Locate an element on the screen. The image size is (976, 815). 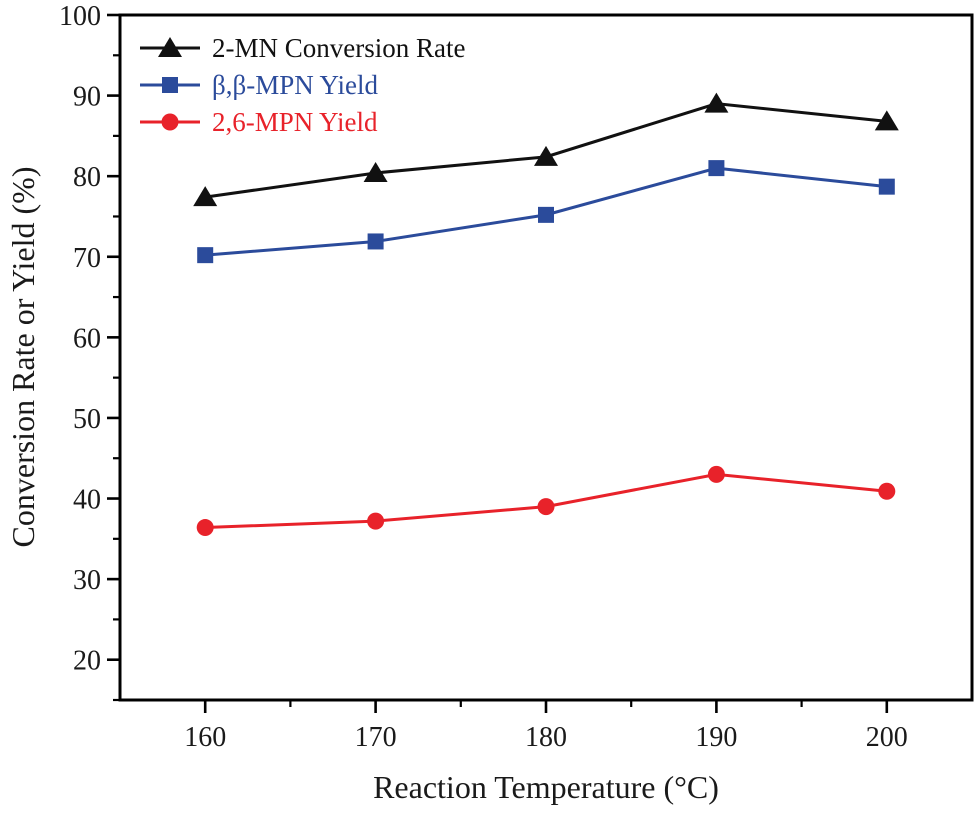
legend-label: β,β-MPN Yield is located at coordinates (295, 85).